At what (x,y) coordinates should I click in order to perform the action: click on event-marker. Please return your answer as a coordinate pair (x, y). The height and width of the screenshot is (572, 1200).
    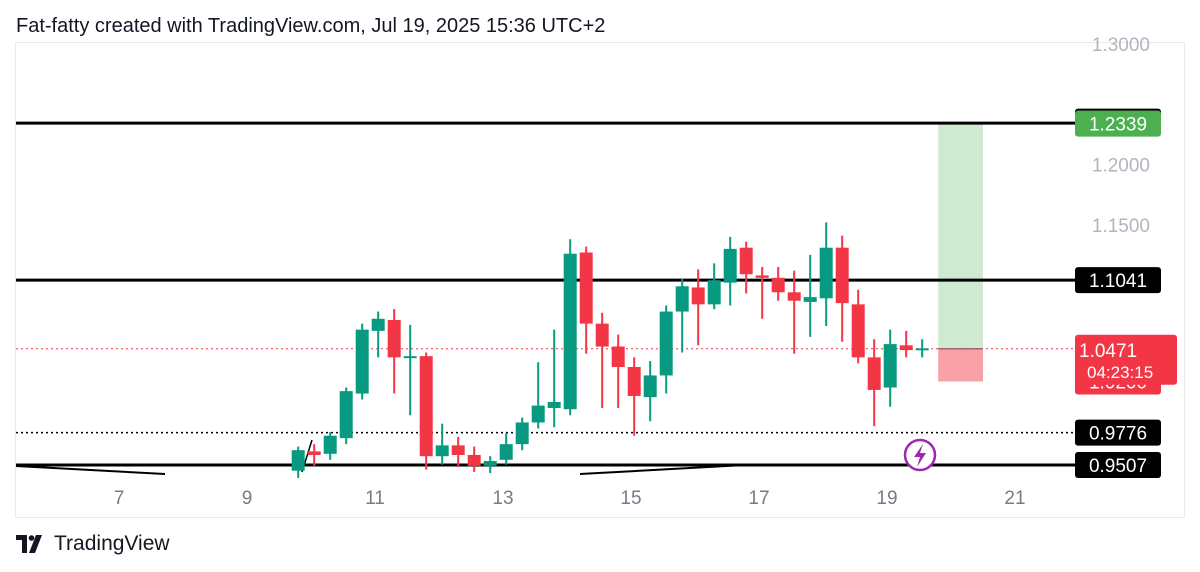
    Looking at the image, I should click on (920, 455).